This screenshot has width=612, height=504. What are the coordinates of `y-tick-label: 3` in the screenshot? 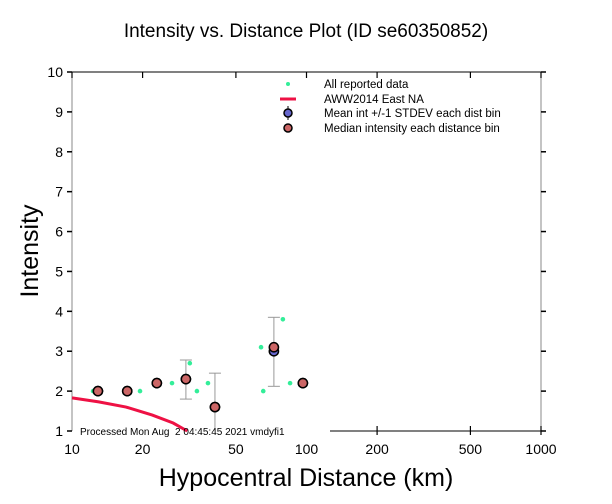 It's located at (59, 351).